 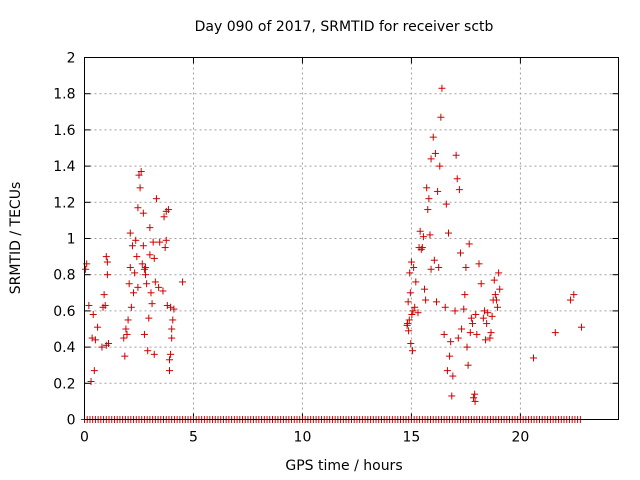 I want to click on x-tick-label: 20, so click(x=521, y=438).